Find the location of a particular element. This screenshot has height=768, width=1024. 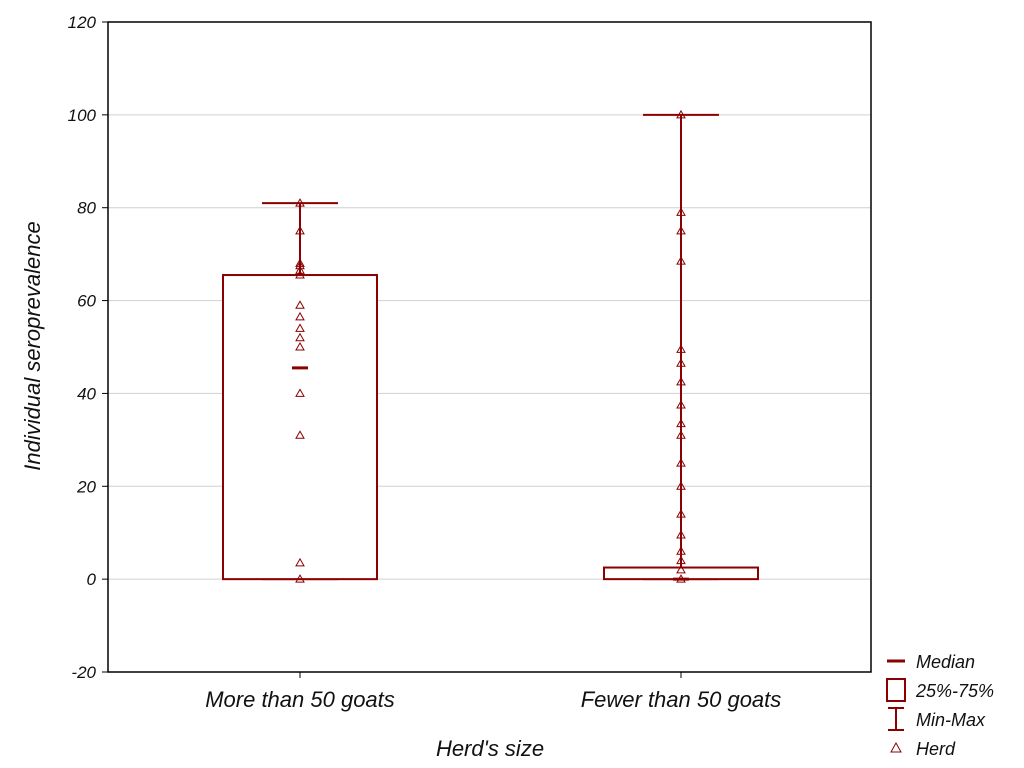

legend-label: Median is located at coordinates (945, 662).